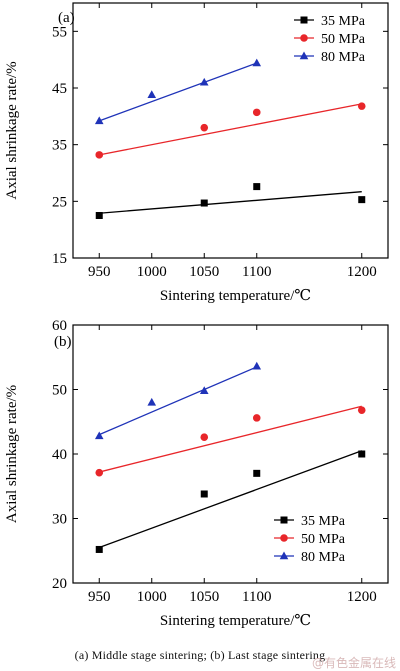 This screenshot has width=400, height=671. What do you see at coordinates (59, 202) in the screenshot?
I see `y-tick-label: 25` at bounding box center [59, 202].